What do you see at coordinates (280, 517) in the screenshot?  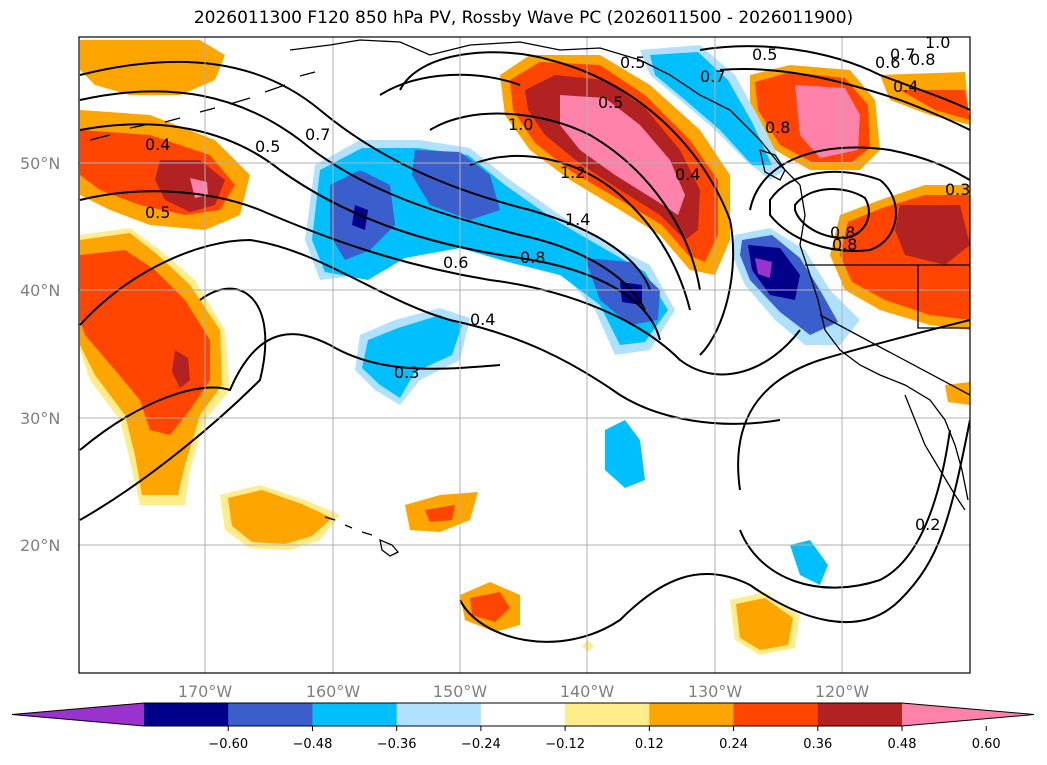 I see `shade-pos-sub1b` at bounding box center [280, 517].